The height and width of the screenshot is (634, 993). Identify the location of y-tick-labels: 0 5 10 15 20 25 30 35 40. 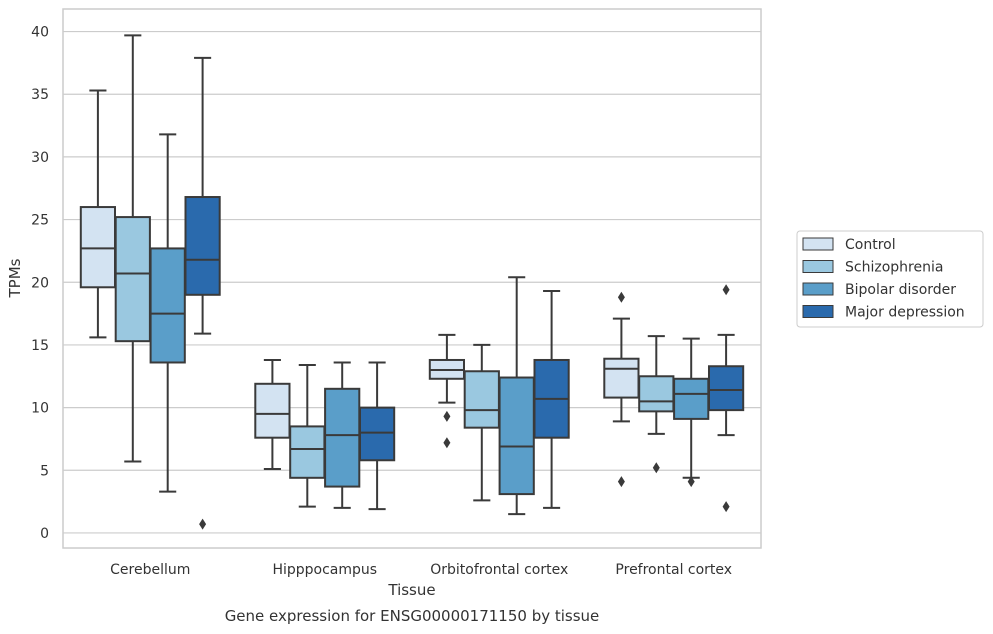
(40, 283).